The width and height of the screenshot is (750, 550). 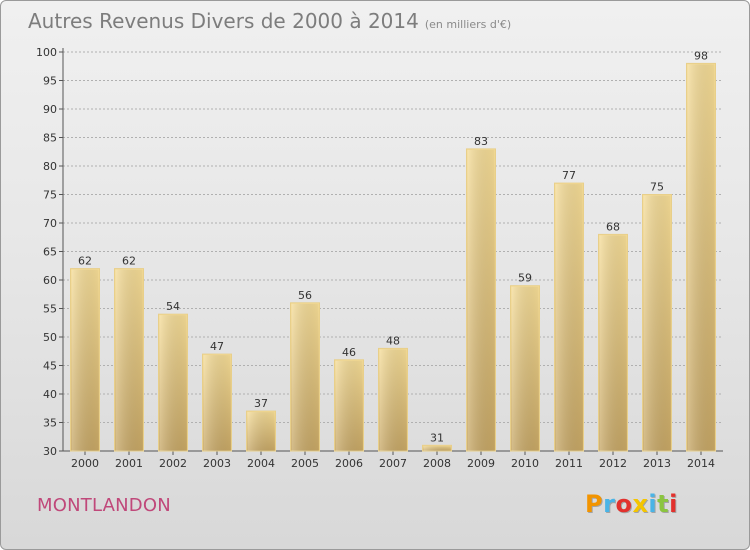 I want to click on town-name: MONTLANDON, so click(x=104, y=505).